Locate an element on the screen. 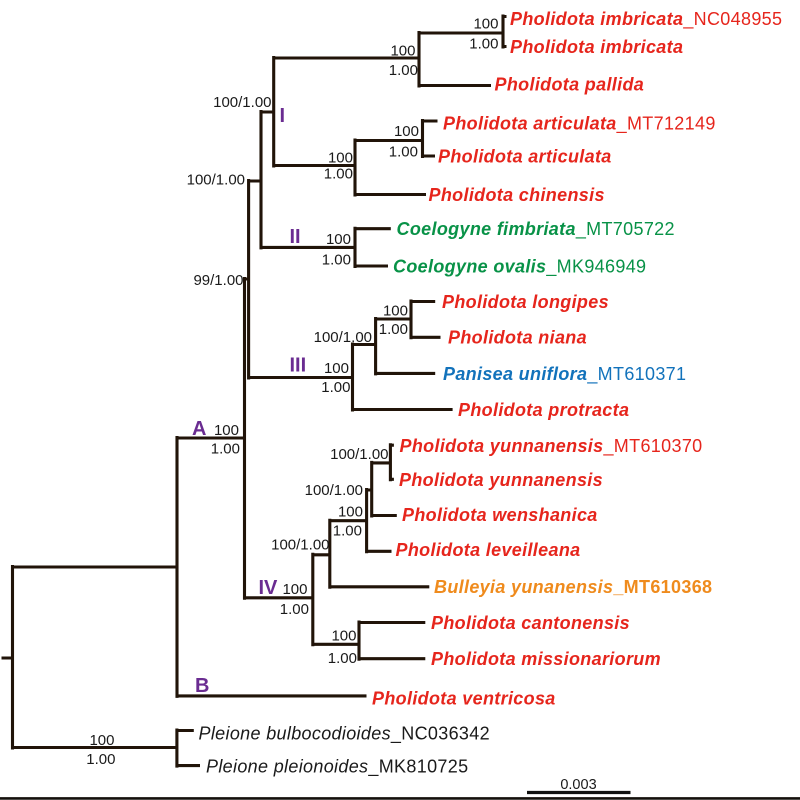  svg-text: Pholidota articulata is located at coordinates (525, 157).